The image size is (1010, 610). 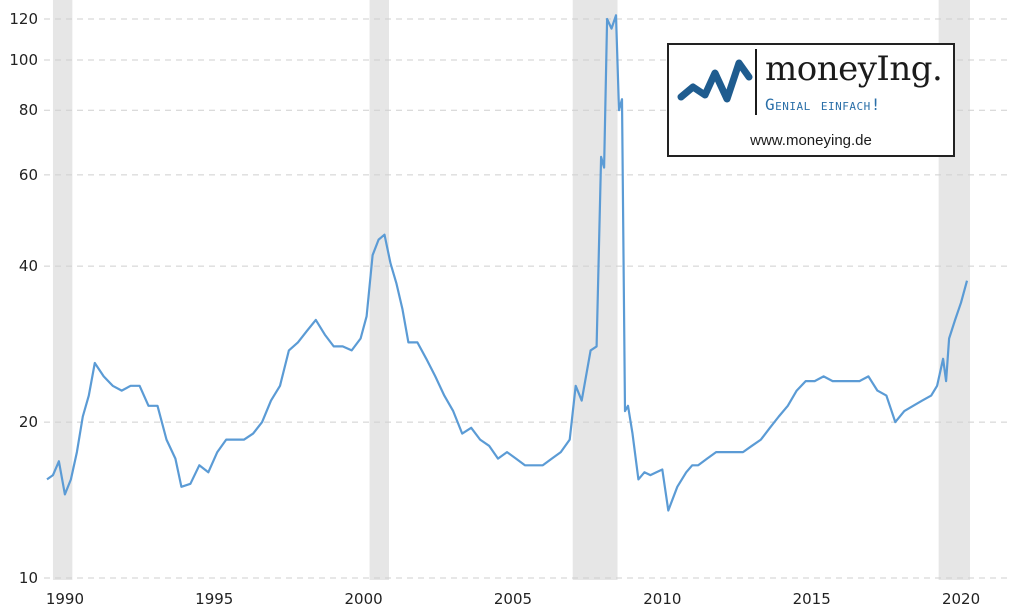 What do you see at coordinates (65, 599) in the screenshot?
I see `x-tick-label: 1990` at bounding box center [65, 599].